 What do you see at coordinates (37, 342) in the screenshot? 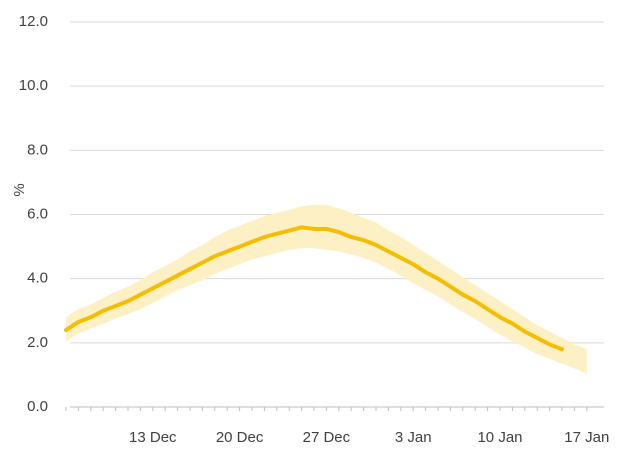
I see `y-tick-label: 2.0` at bounding box center [37, 342].